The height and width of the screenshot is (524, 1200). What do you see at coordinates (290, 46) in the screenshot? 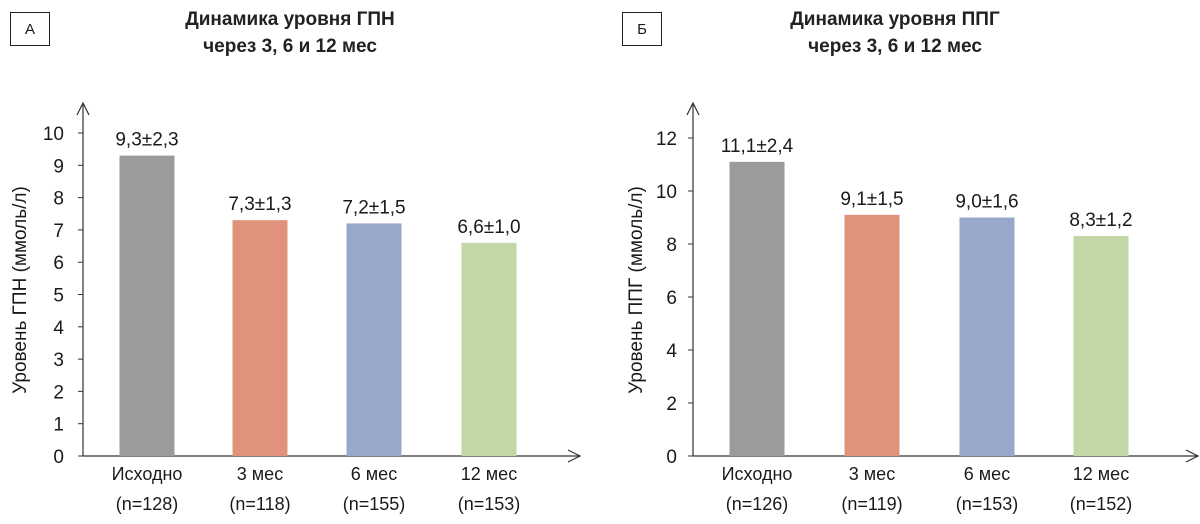
I see `chart-title-a-line-2: через 3, 6 и 12 мес` at bounding box center [290, 46].